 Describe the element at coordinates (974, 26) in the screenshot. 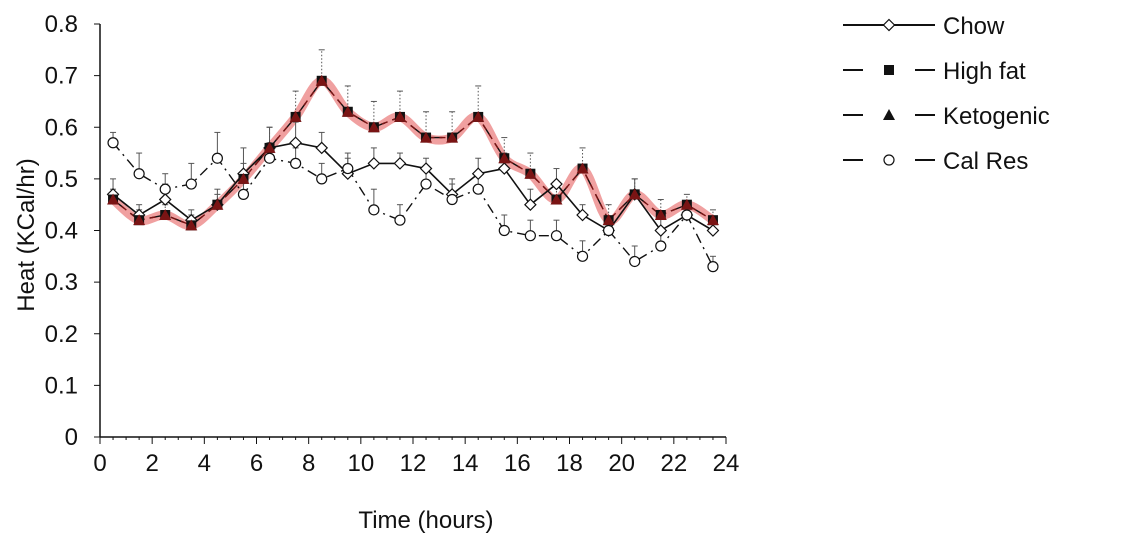

I see `legend-label: Chow` at that location.